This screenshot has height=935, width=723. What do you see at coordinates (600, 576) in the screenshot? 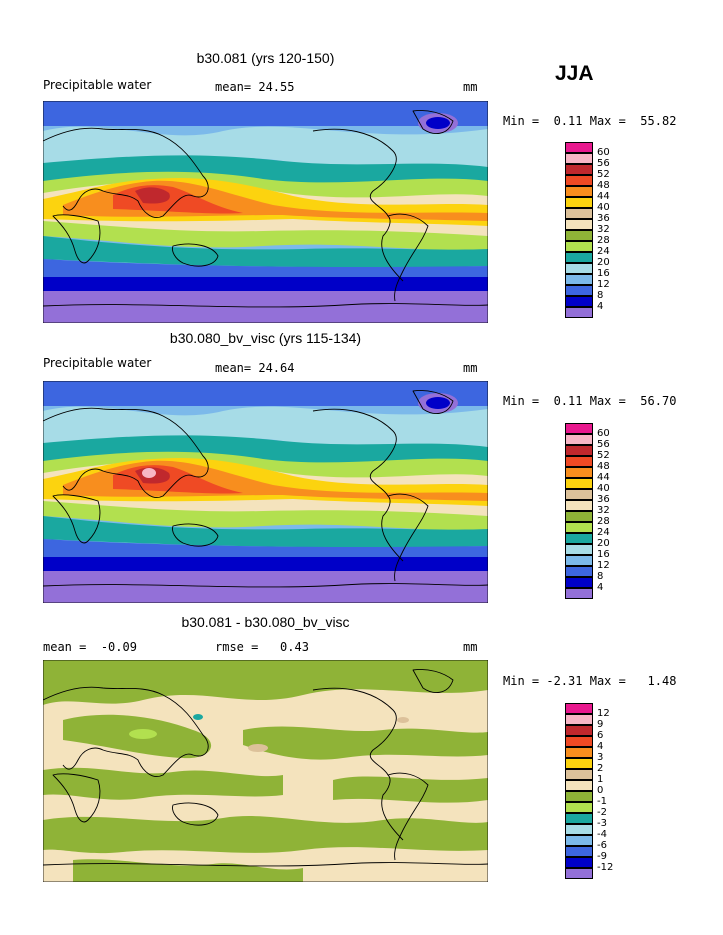
I see `colorbar-2-label: 8` at bounding box center [600, 576].